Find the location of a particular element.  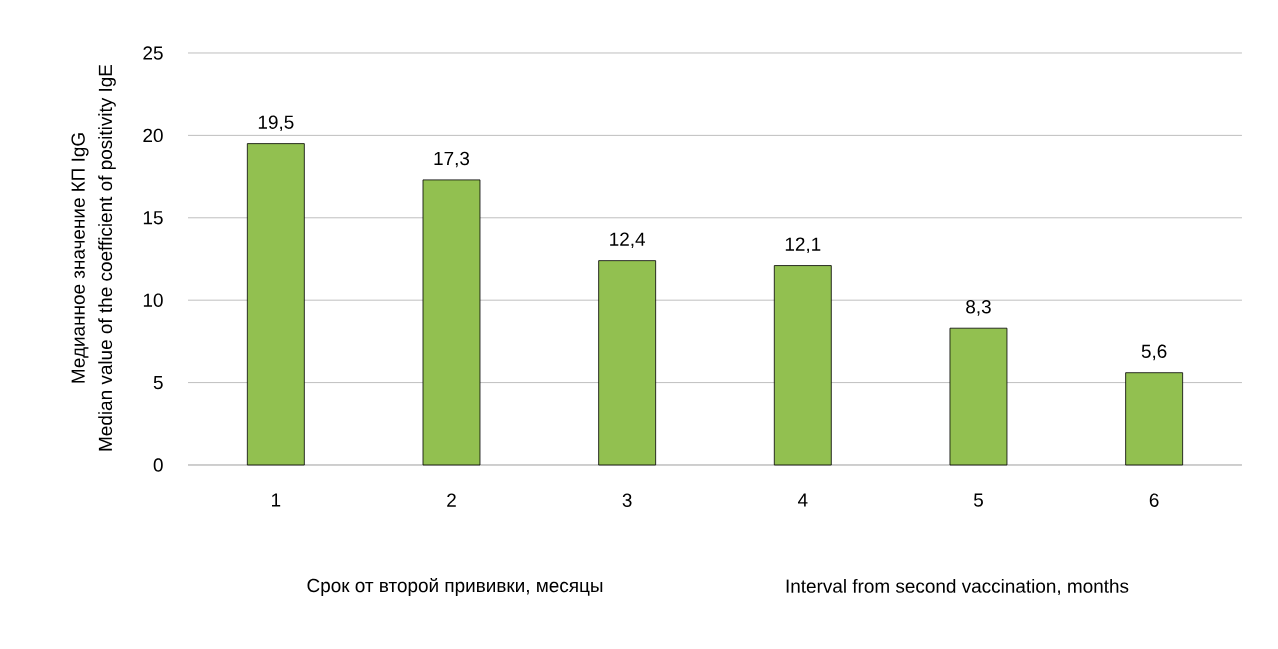

y-tick-label: 5 is located at coordinates (158, 382).